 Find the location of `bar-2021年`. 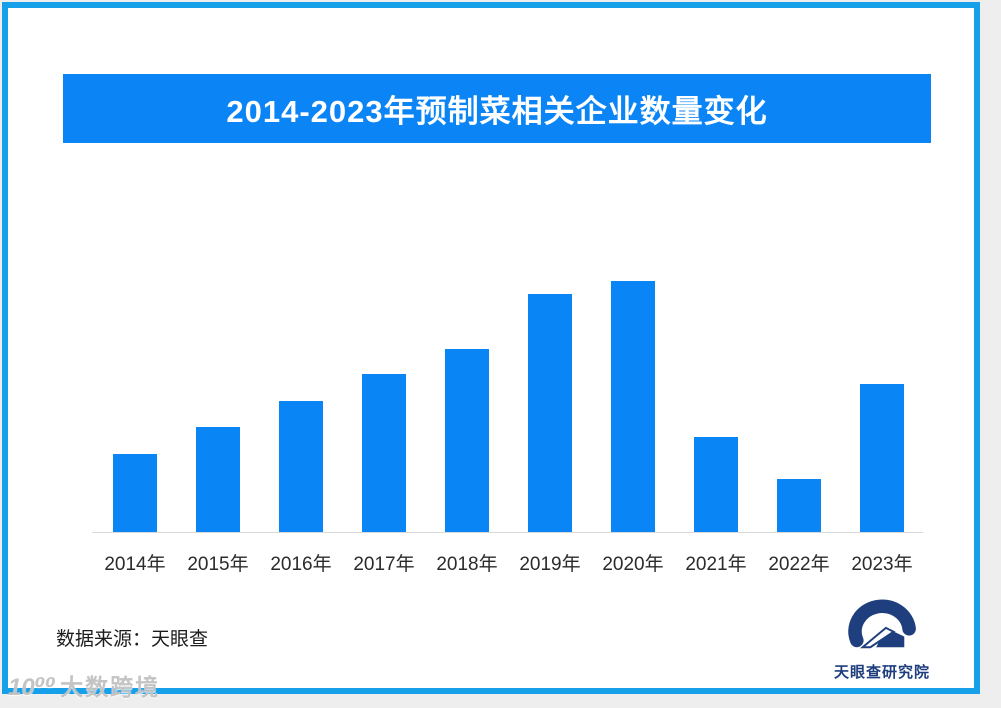

bar-2021年 is located at coordinates (716, 484).